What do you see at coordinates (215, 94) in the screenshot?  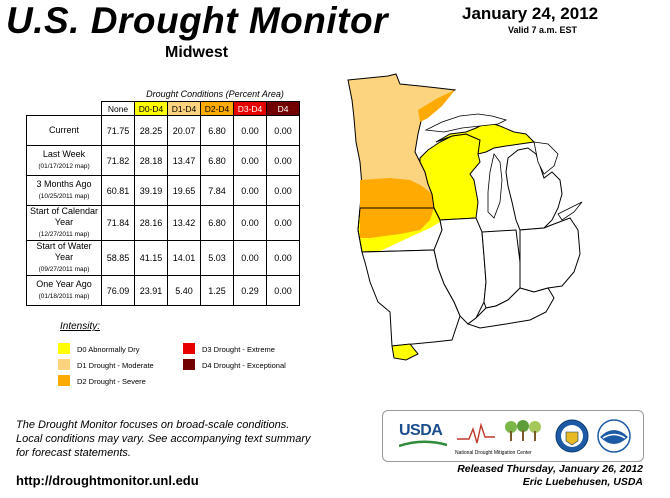 I see `table-caption: Drought Conditions (Percent Area)` at bounding box center [215, 94].